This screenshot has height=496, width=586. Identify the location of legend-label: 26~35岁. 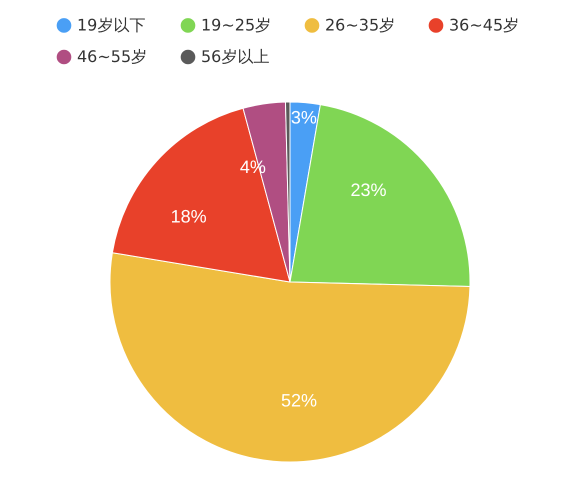
(360, 24).